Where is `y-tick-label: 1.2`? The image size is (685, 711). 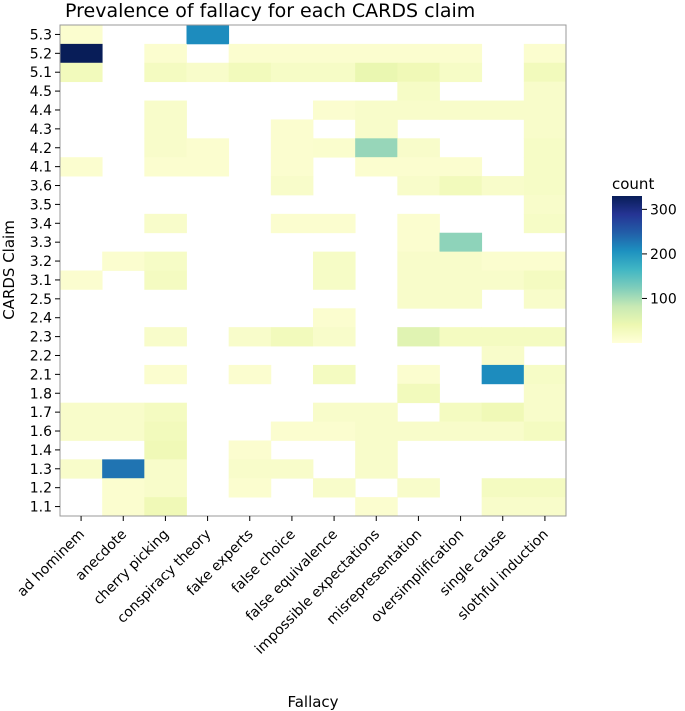 y-tick-label: 1.2 is located at coordinates (41, 489).